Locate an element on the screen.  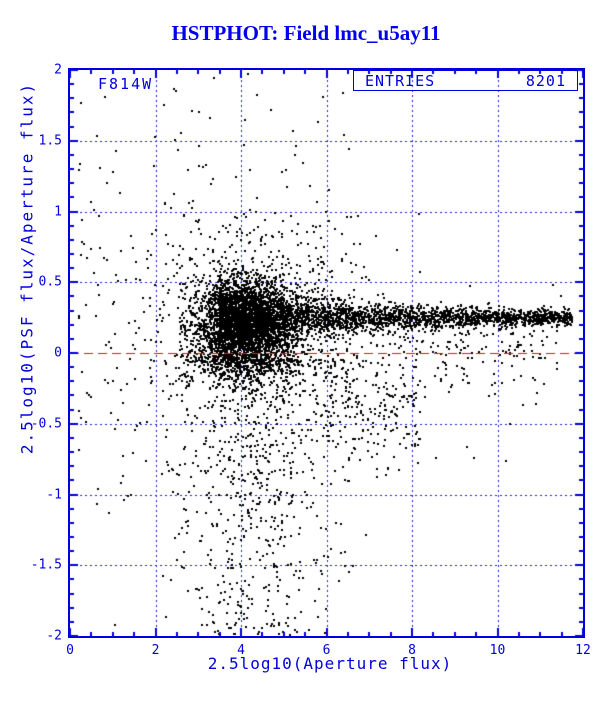
y-tick-label: -2 is located at coordinates (54, 636).